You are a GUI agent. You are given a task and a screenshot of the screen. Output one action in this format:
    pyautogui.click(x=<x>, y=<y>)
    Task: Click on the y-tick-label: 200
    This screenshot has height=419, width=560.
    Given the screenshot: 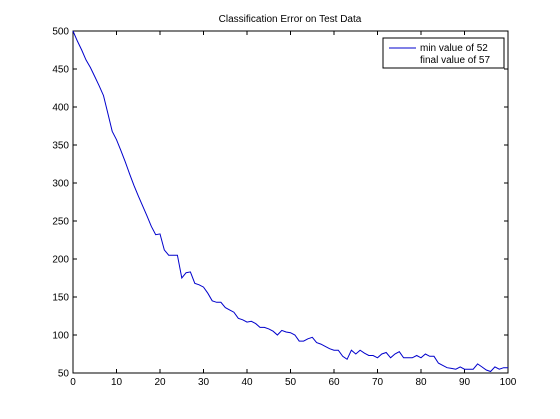 What is the action you would take?
    pyautogui.click(x=60, y=260)
    